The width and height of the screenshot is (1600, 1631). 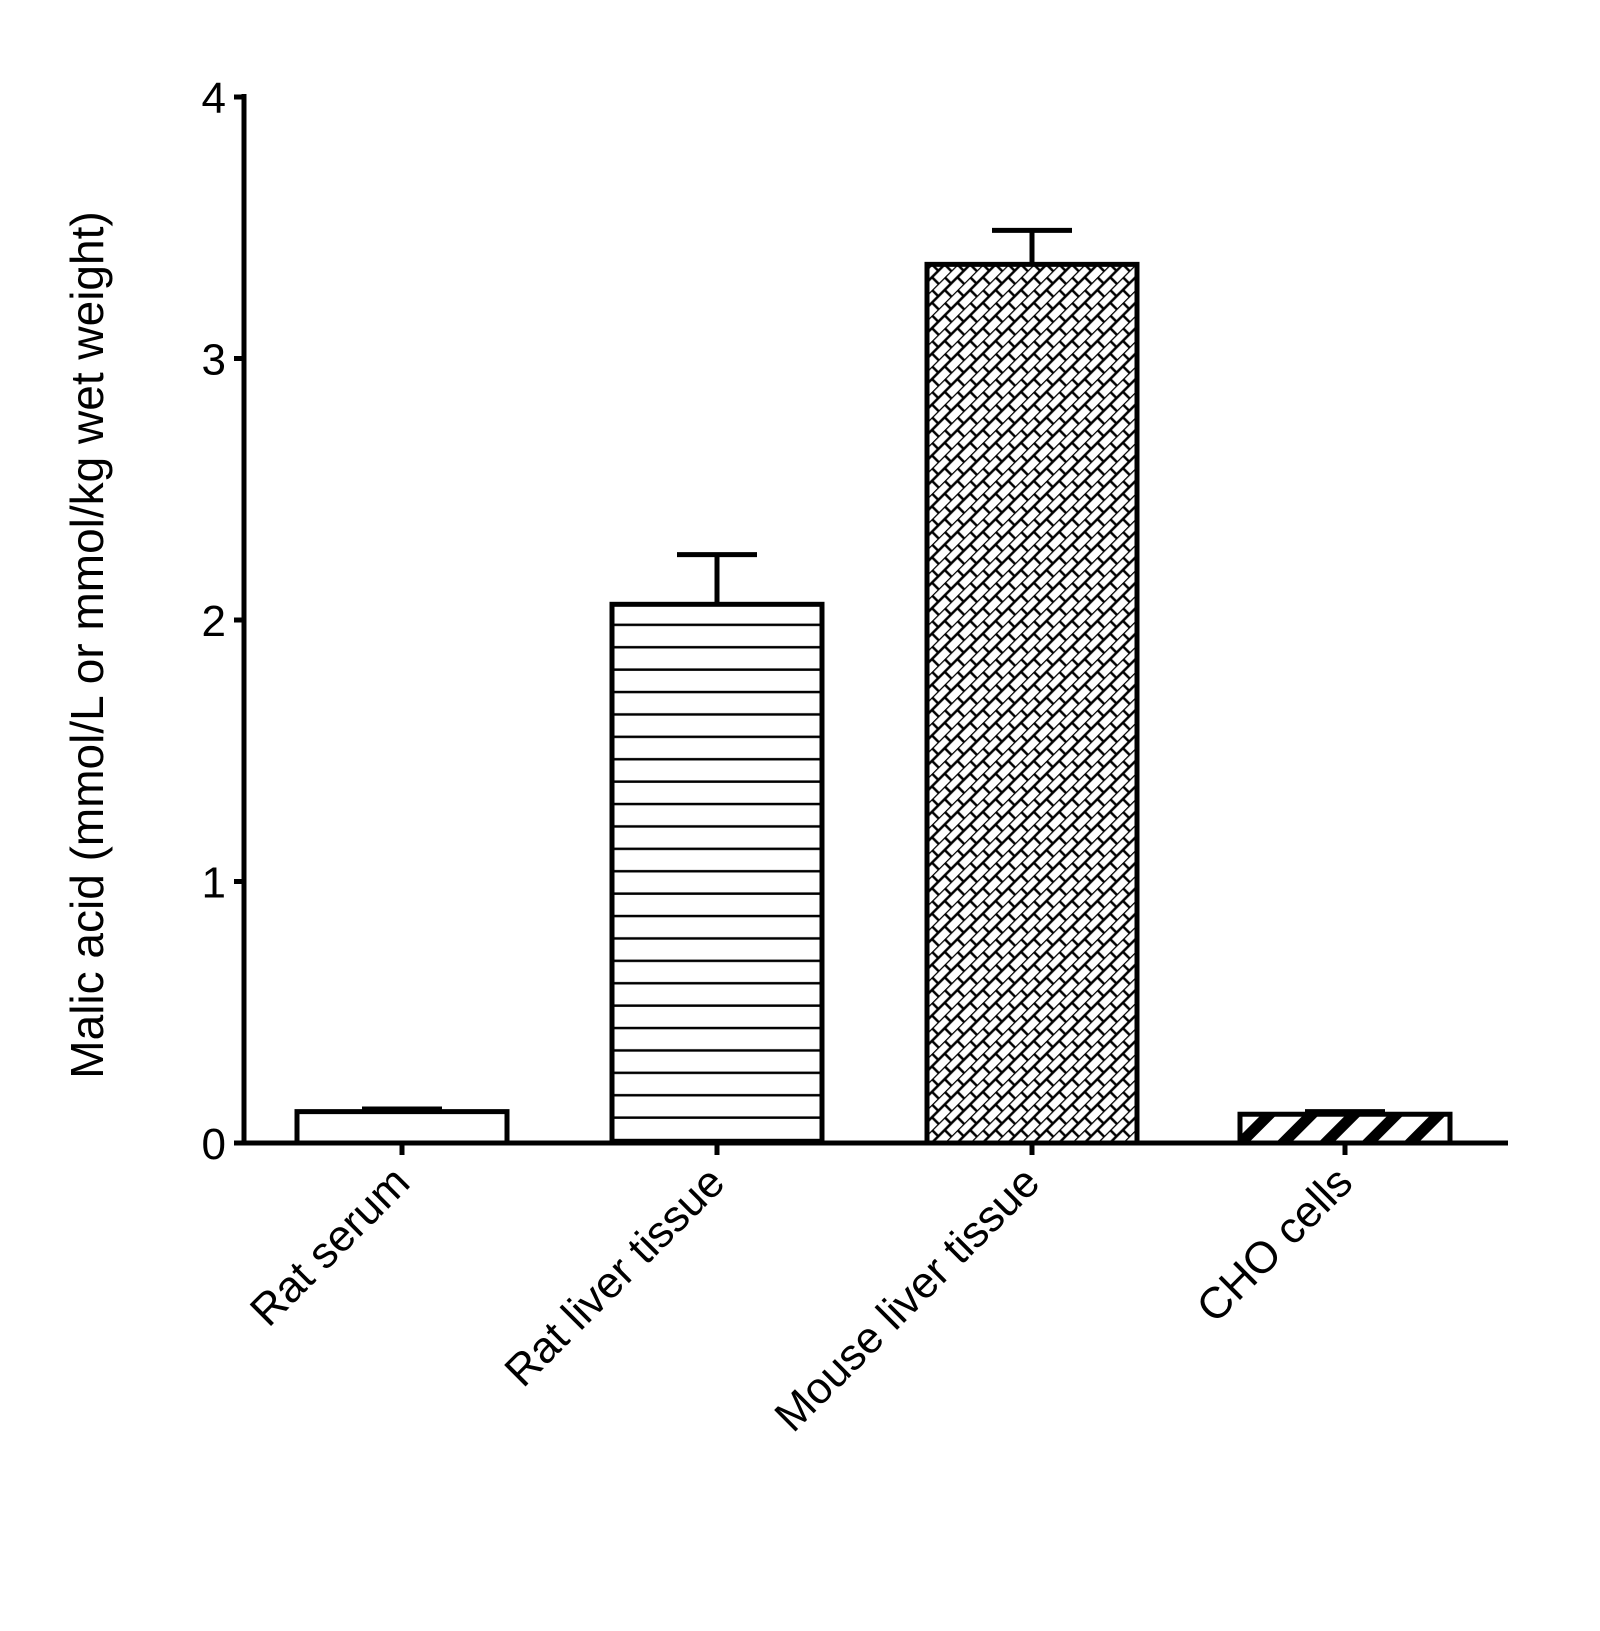 What do you see at coordinates (330, 1246) in the screenshot?
I see `x-tick-label: Rat serum` at bounding box center [330, 1246].